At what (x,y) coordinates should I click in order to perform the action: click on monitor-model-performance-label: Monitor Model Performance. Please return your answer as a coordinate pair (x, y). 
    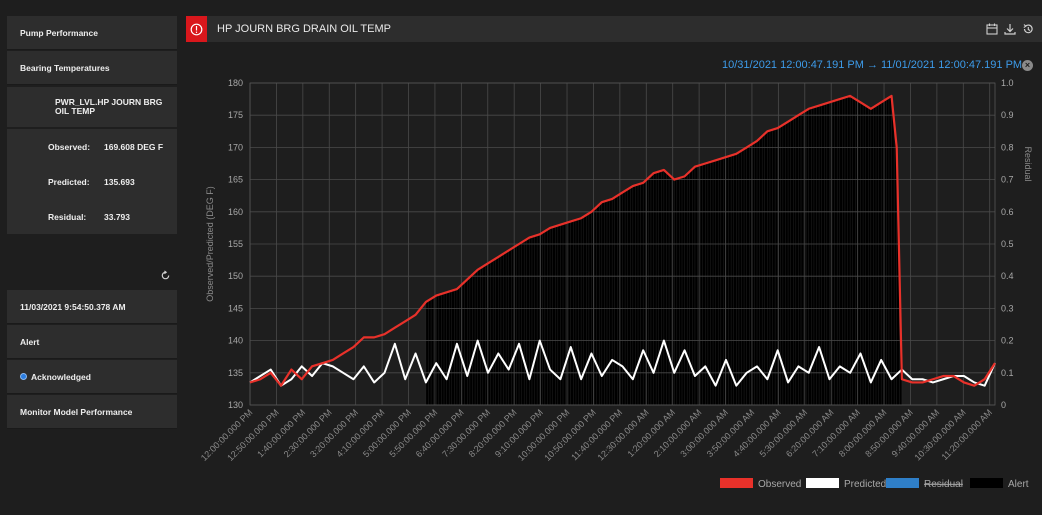
    Looking at the image, I should click on (76, 411).